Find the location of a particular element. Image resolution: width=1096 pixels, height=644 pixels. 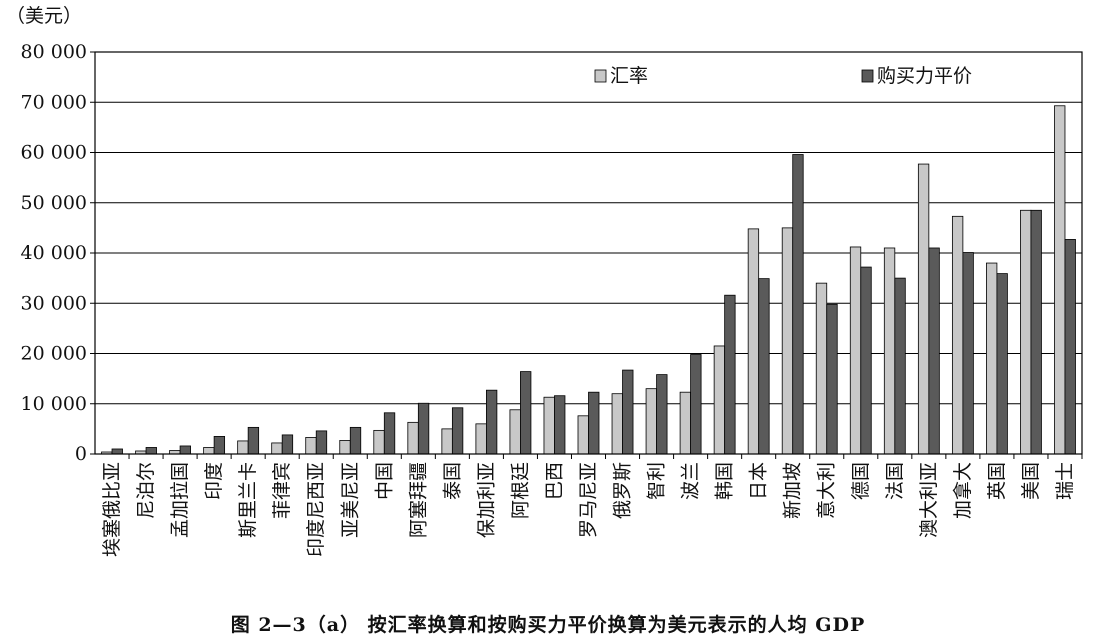

x-category-label: 英国 is located at coordinates (997, 481).